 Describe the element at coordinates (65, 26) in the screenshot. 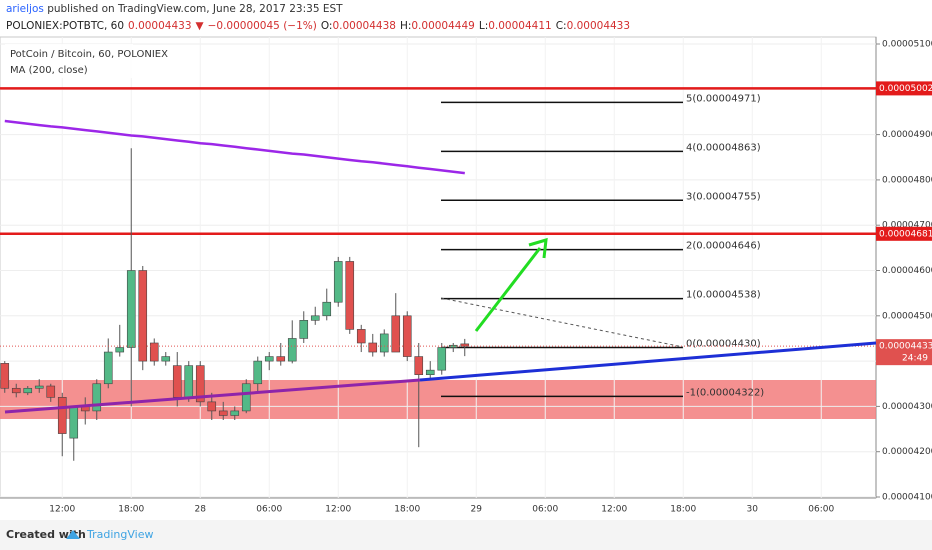

I see `quote-part: POLONIEX:POTBTC, 60` at that location.